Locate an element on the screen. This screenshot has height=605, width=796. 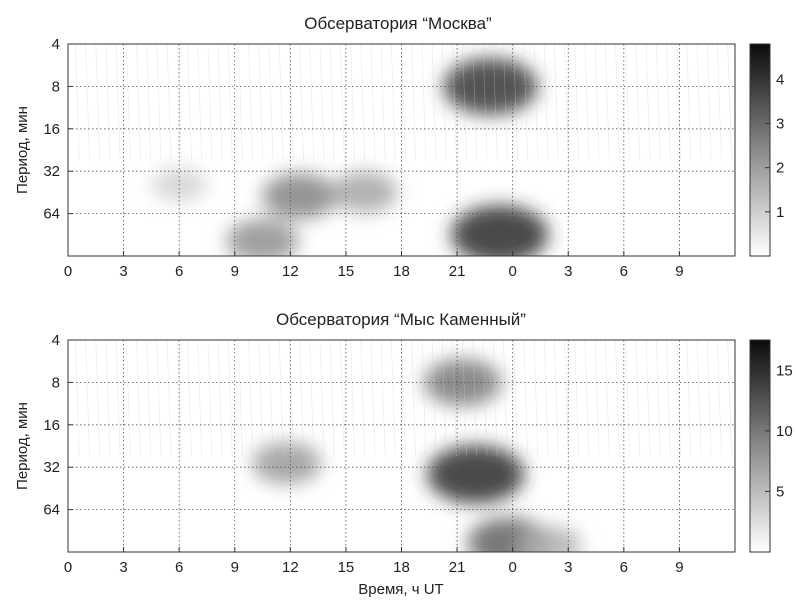
y-tick-label: 4 is located at coordinates (56, 44).